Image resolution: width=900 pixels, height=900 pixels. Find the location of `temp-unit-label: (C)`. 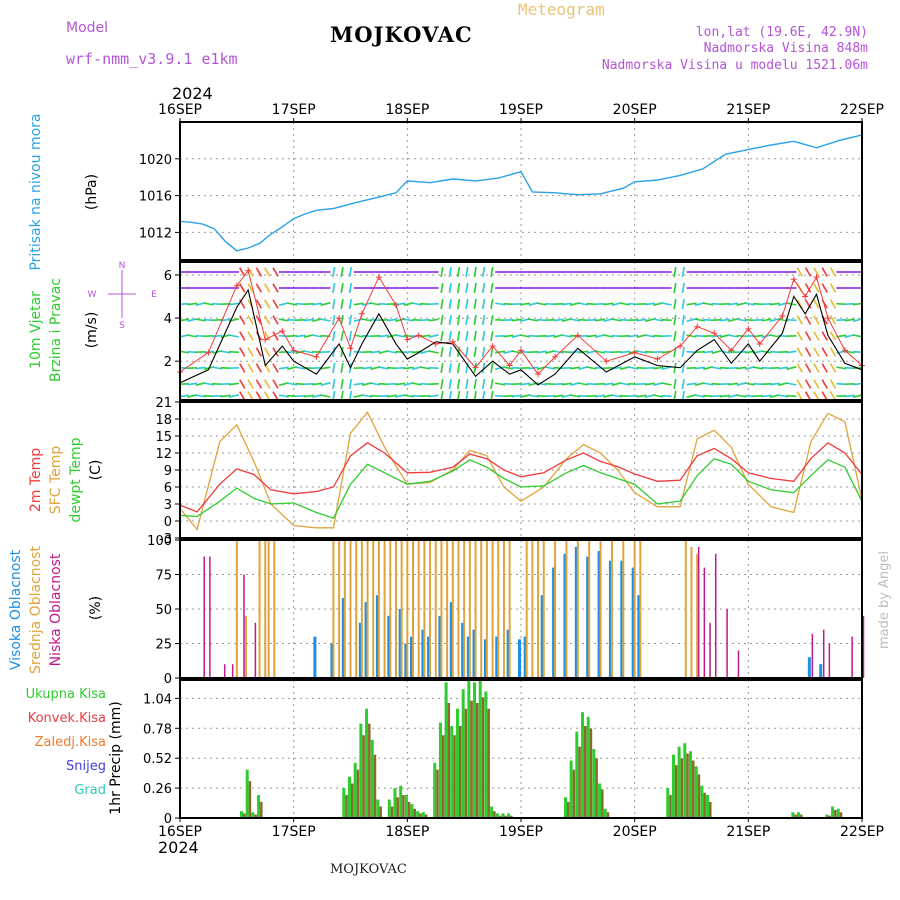

temp-unit-label: (C) is located at coordinates (96, 470).